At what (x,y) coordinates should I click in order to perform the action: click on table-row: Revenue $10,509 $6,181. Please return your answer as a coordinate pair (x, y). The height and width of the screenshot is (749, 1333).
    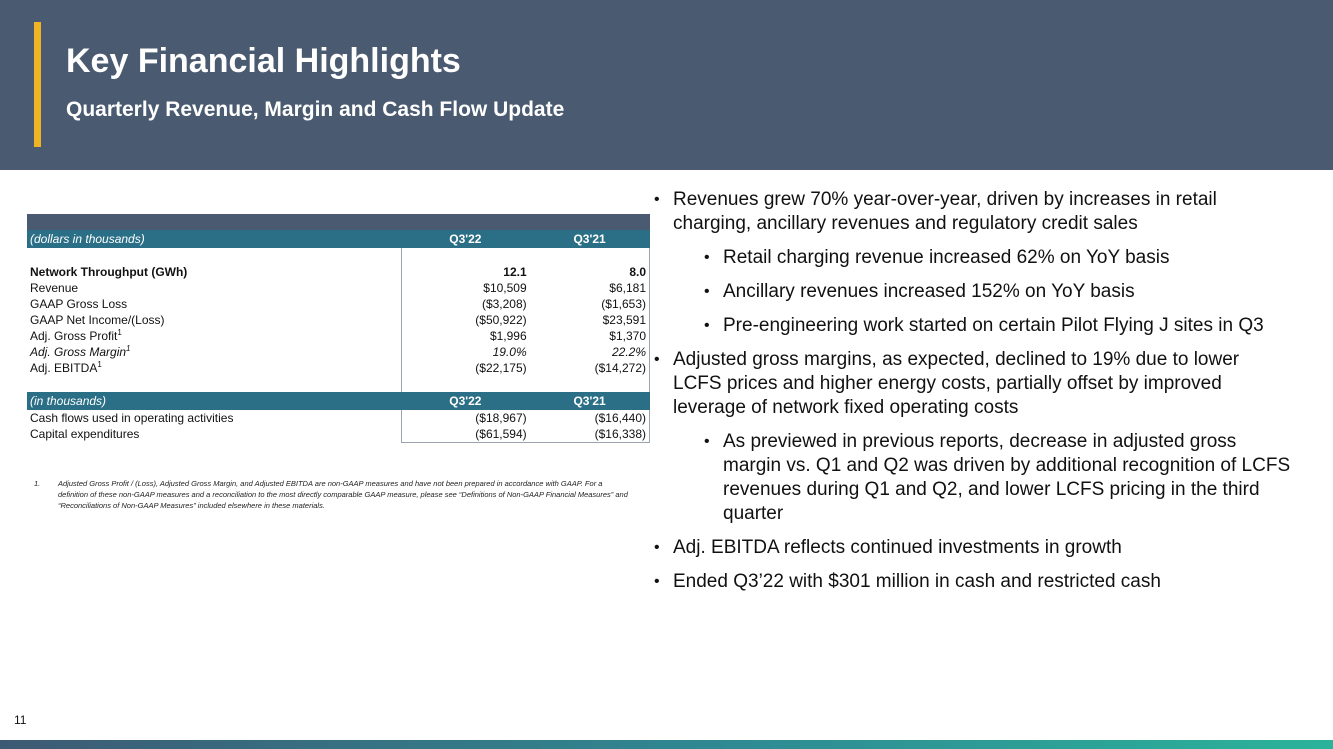
    Looking at the image, I should click on (338, 288).